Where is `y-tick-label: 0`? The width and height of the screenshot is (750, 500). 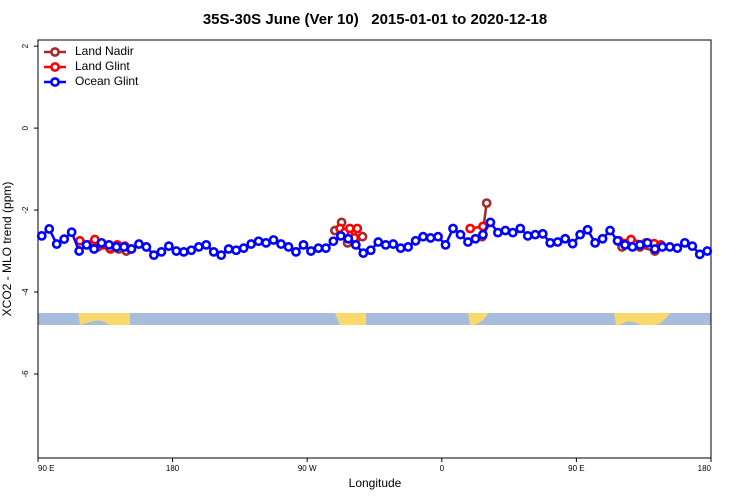 y-tick-label: 0 is located at coordinates (25, 127).